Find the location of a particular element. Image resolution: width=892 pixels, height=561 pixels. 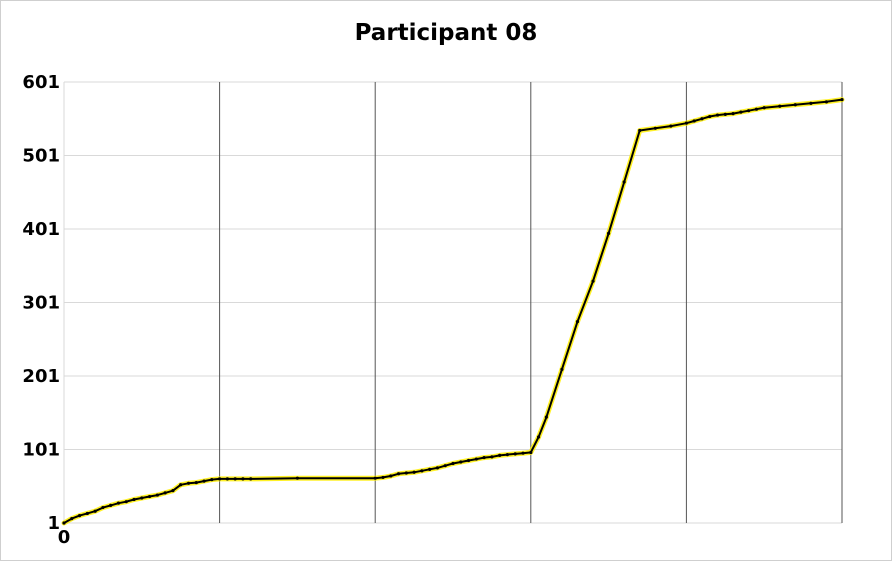

y-tick-label: 601 is located at coordinates (41, 82).